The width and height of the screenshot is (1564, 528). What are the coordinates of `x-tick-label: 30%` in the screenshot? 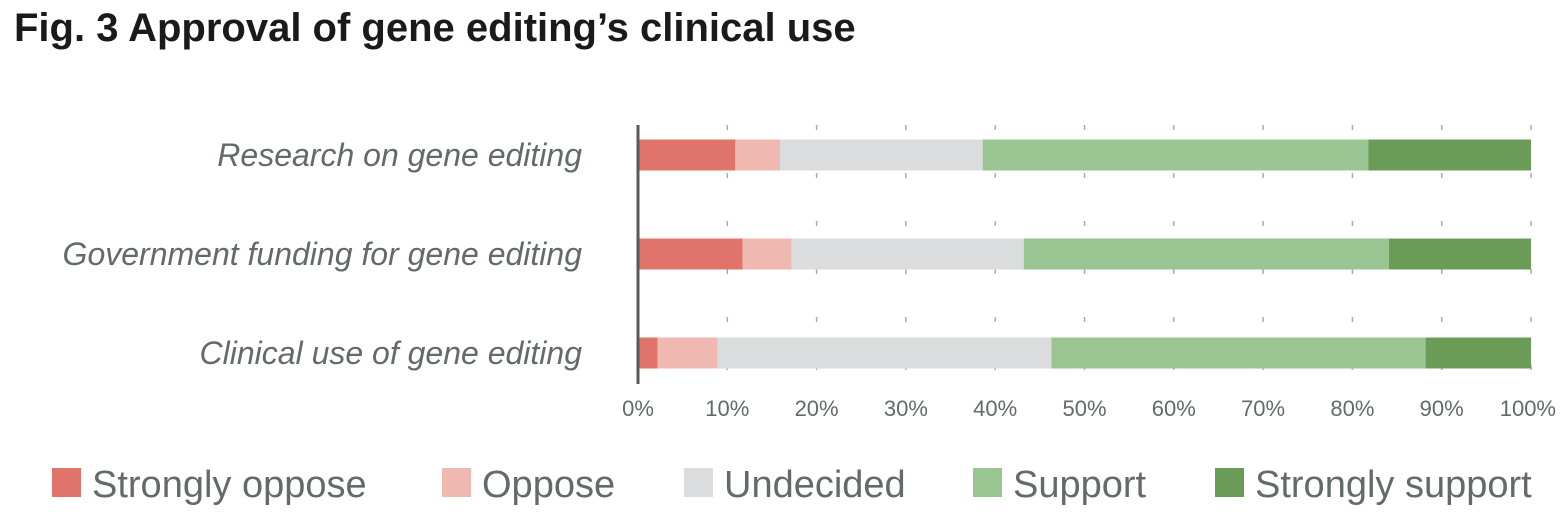 It's located at (906, 408).